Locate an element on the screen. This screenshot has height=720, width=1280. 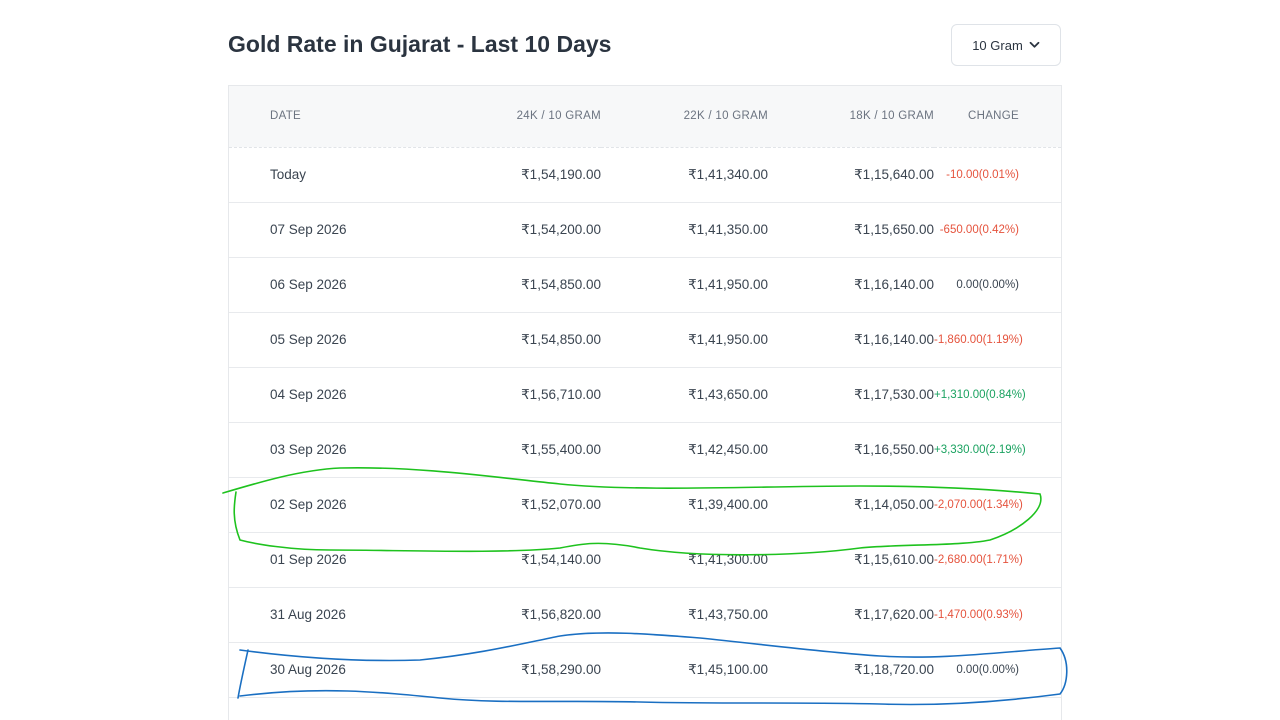
cell-date: 30 Aug 2026 is located at coordinates (308, 669).